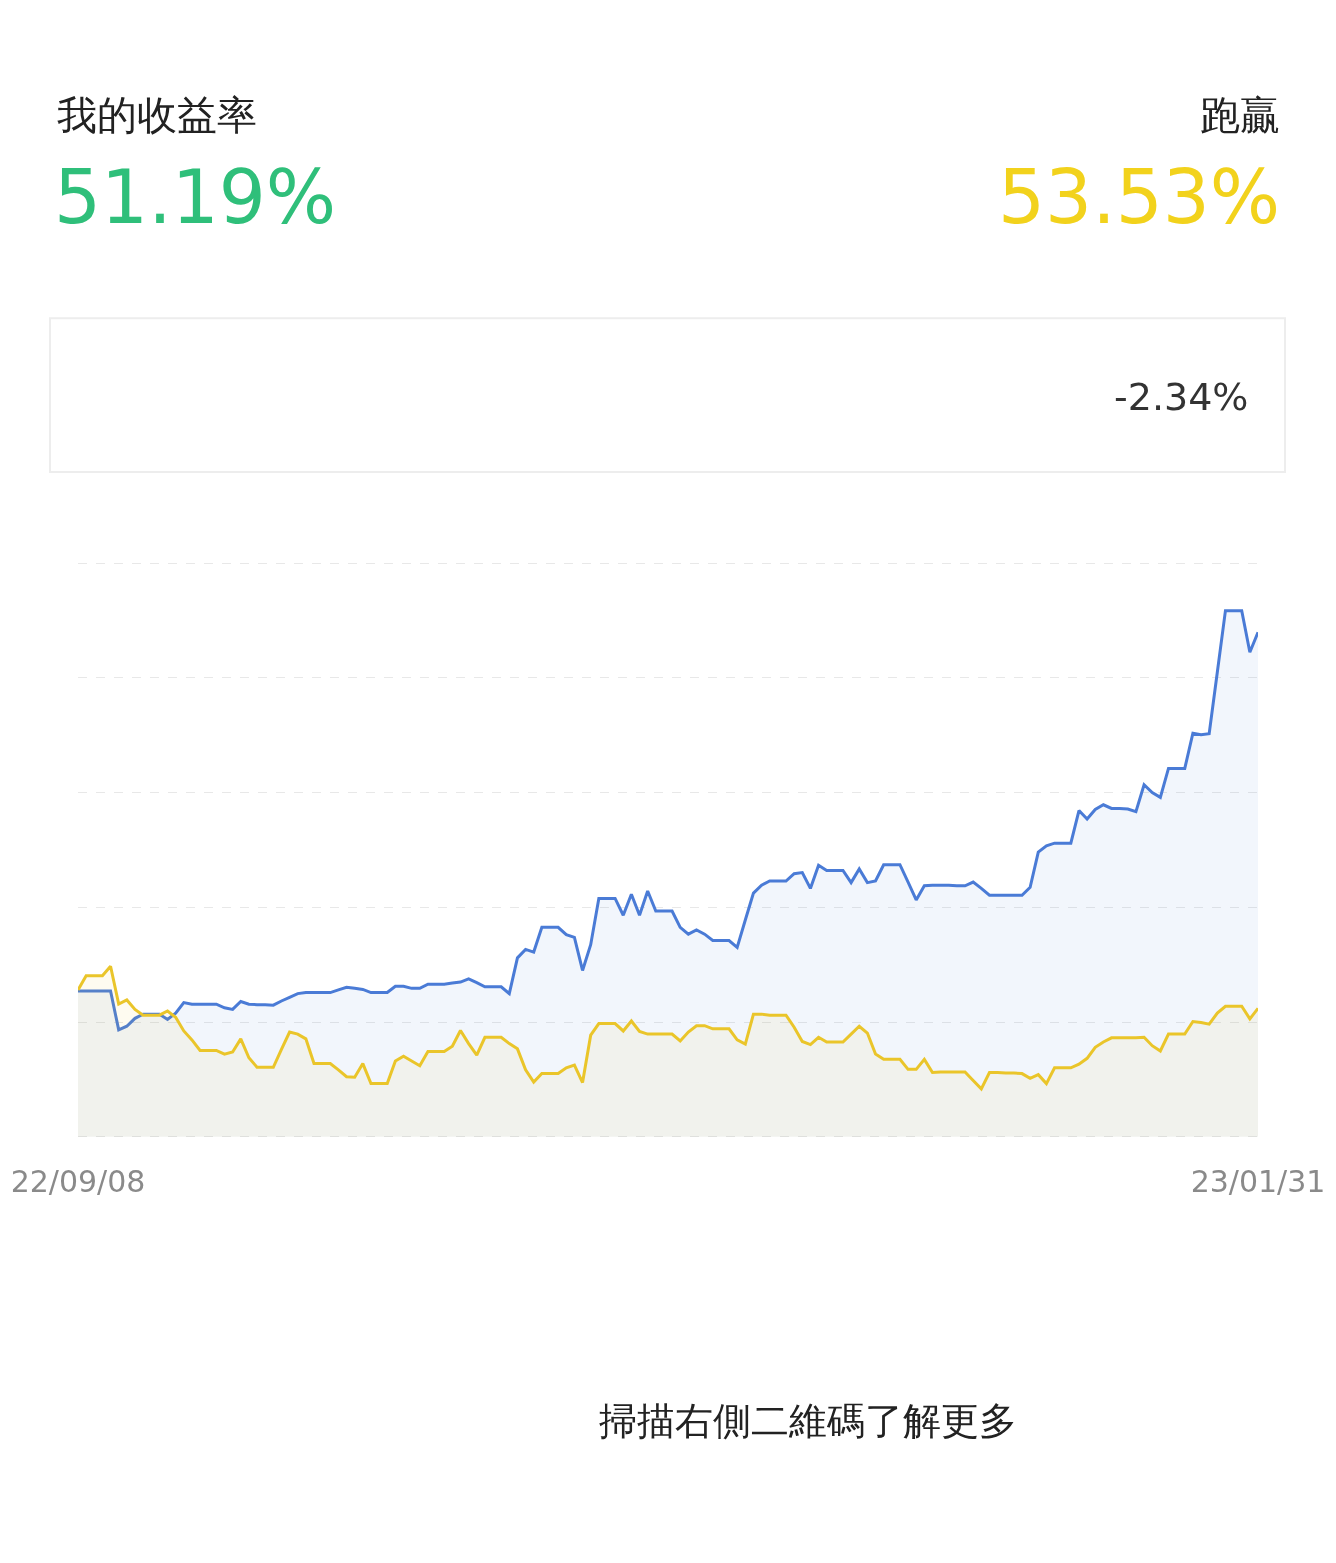 The width and height of the screenshot is (1336, 1563). What do you see at coordinates (1139, 197) in the screenshot?
I see `text: 53.53%` at bounding box center [1139, 197].